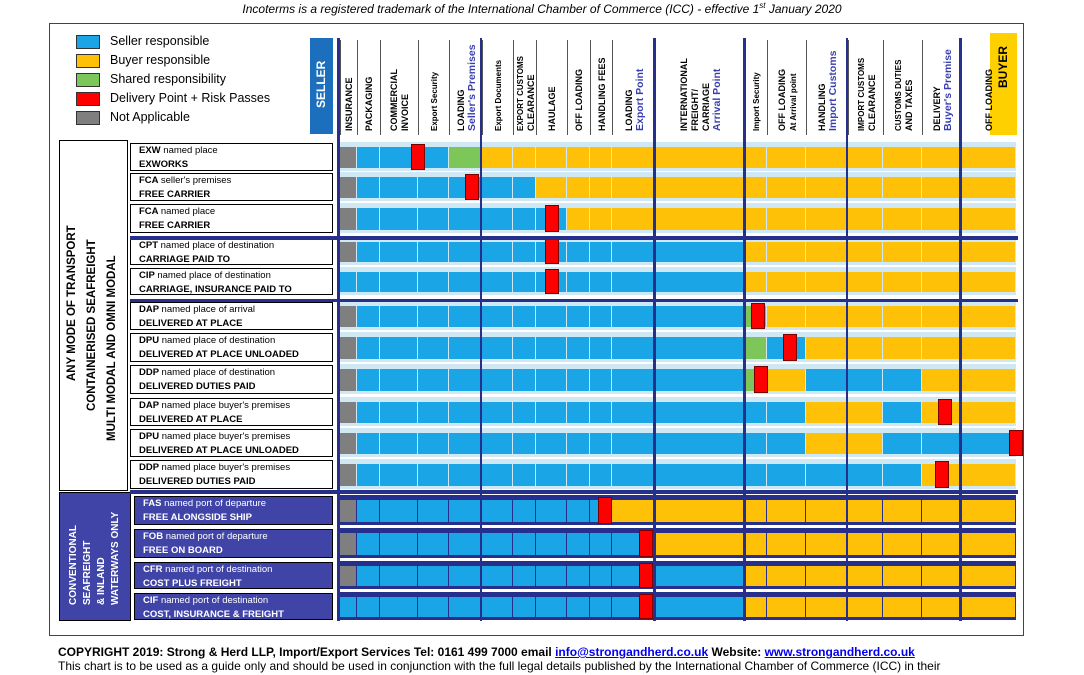 The image size is (1084, 675). What do you see at coordinates (154, 569) in the screenshot?
I see `incoterm-code: CFR` at bounding box center [154, 569].